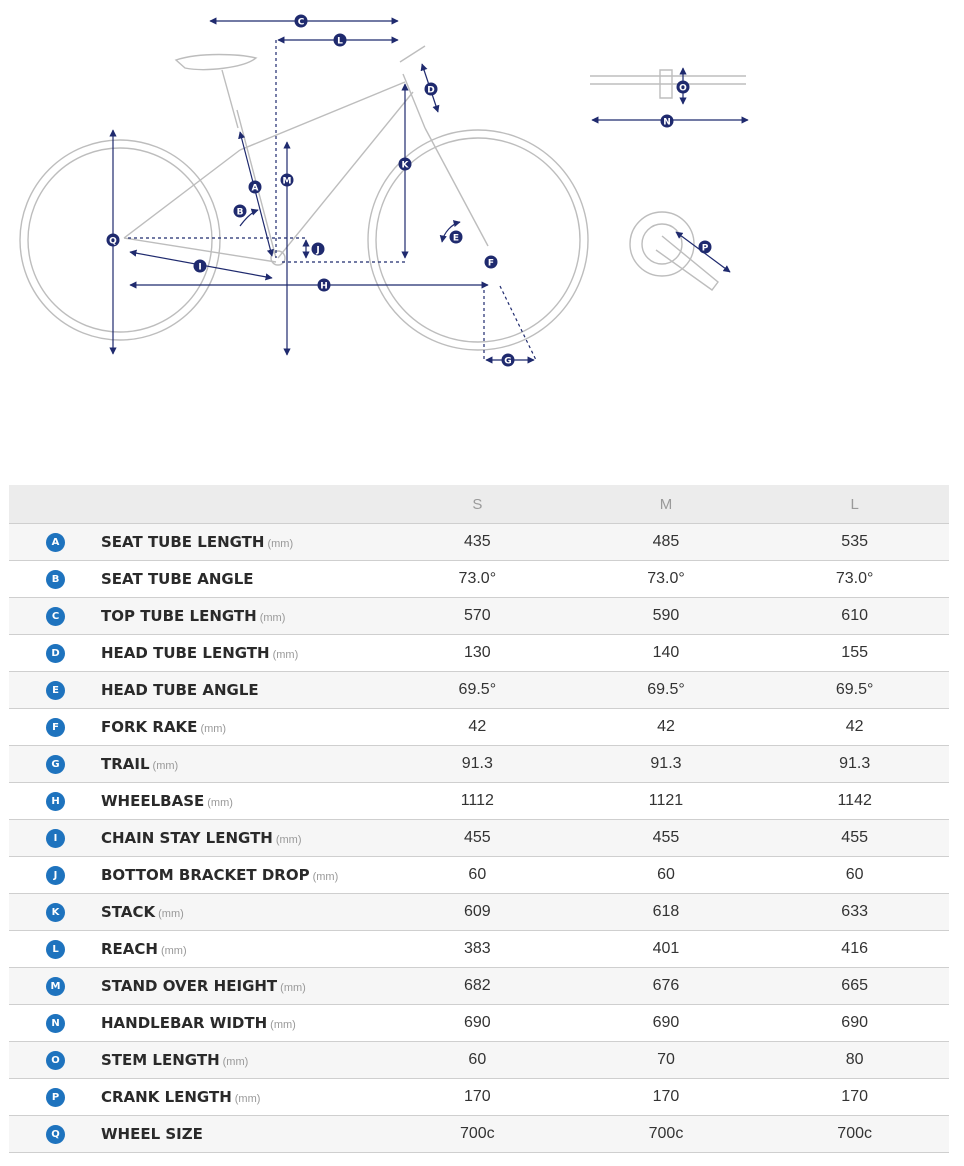 This screenshot has height=1166, width=964. I want to click on dimension-name: HANDLEBAR WIDTH, so click(184, 1022).